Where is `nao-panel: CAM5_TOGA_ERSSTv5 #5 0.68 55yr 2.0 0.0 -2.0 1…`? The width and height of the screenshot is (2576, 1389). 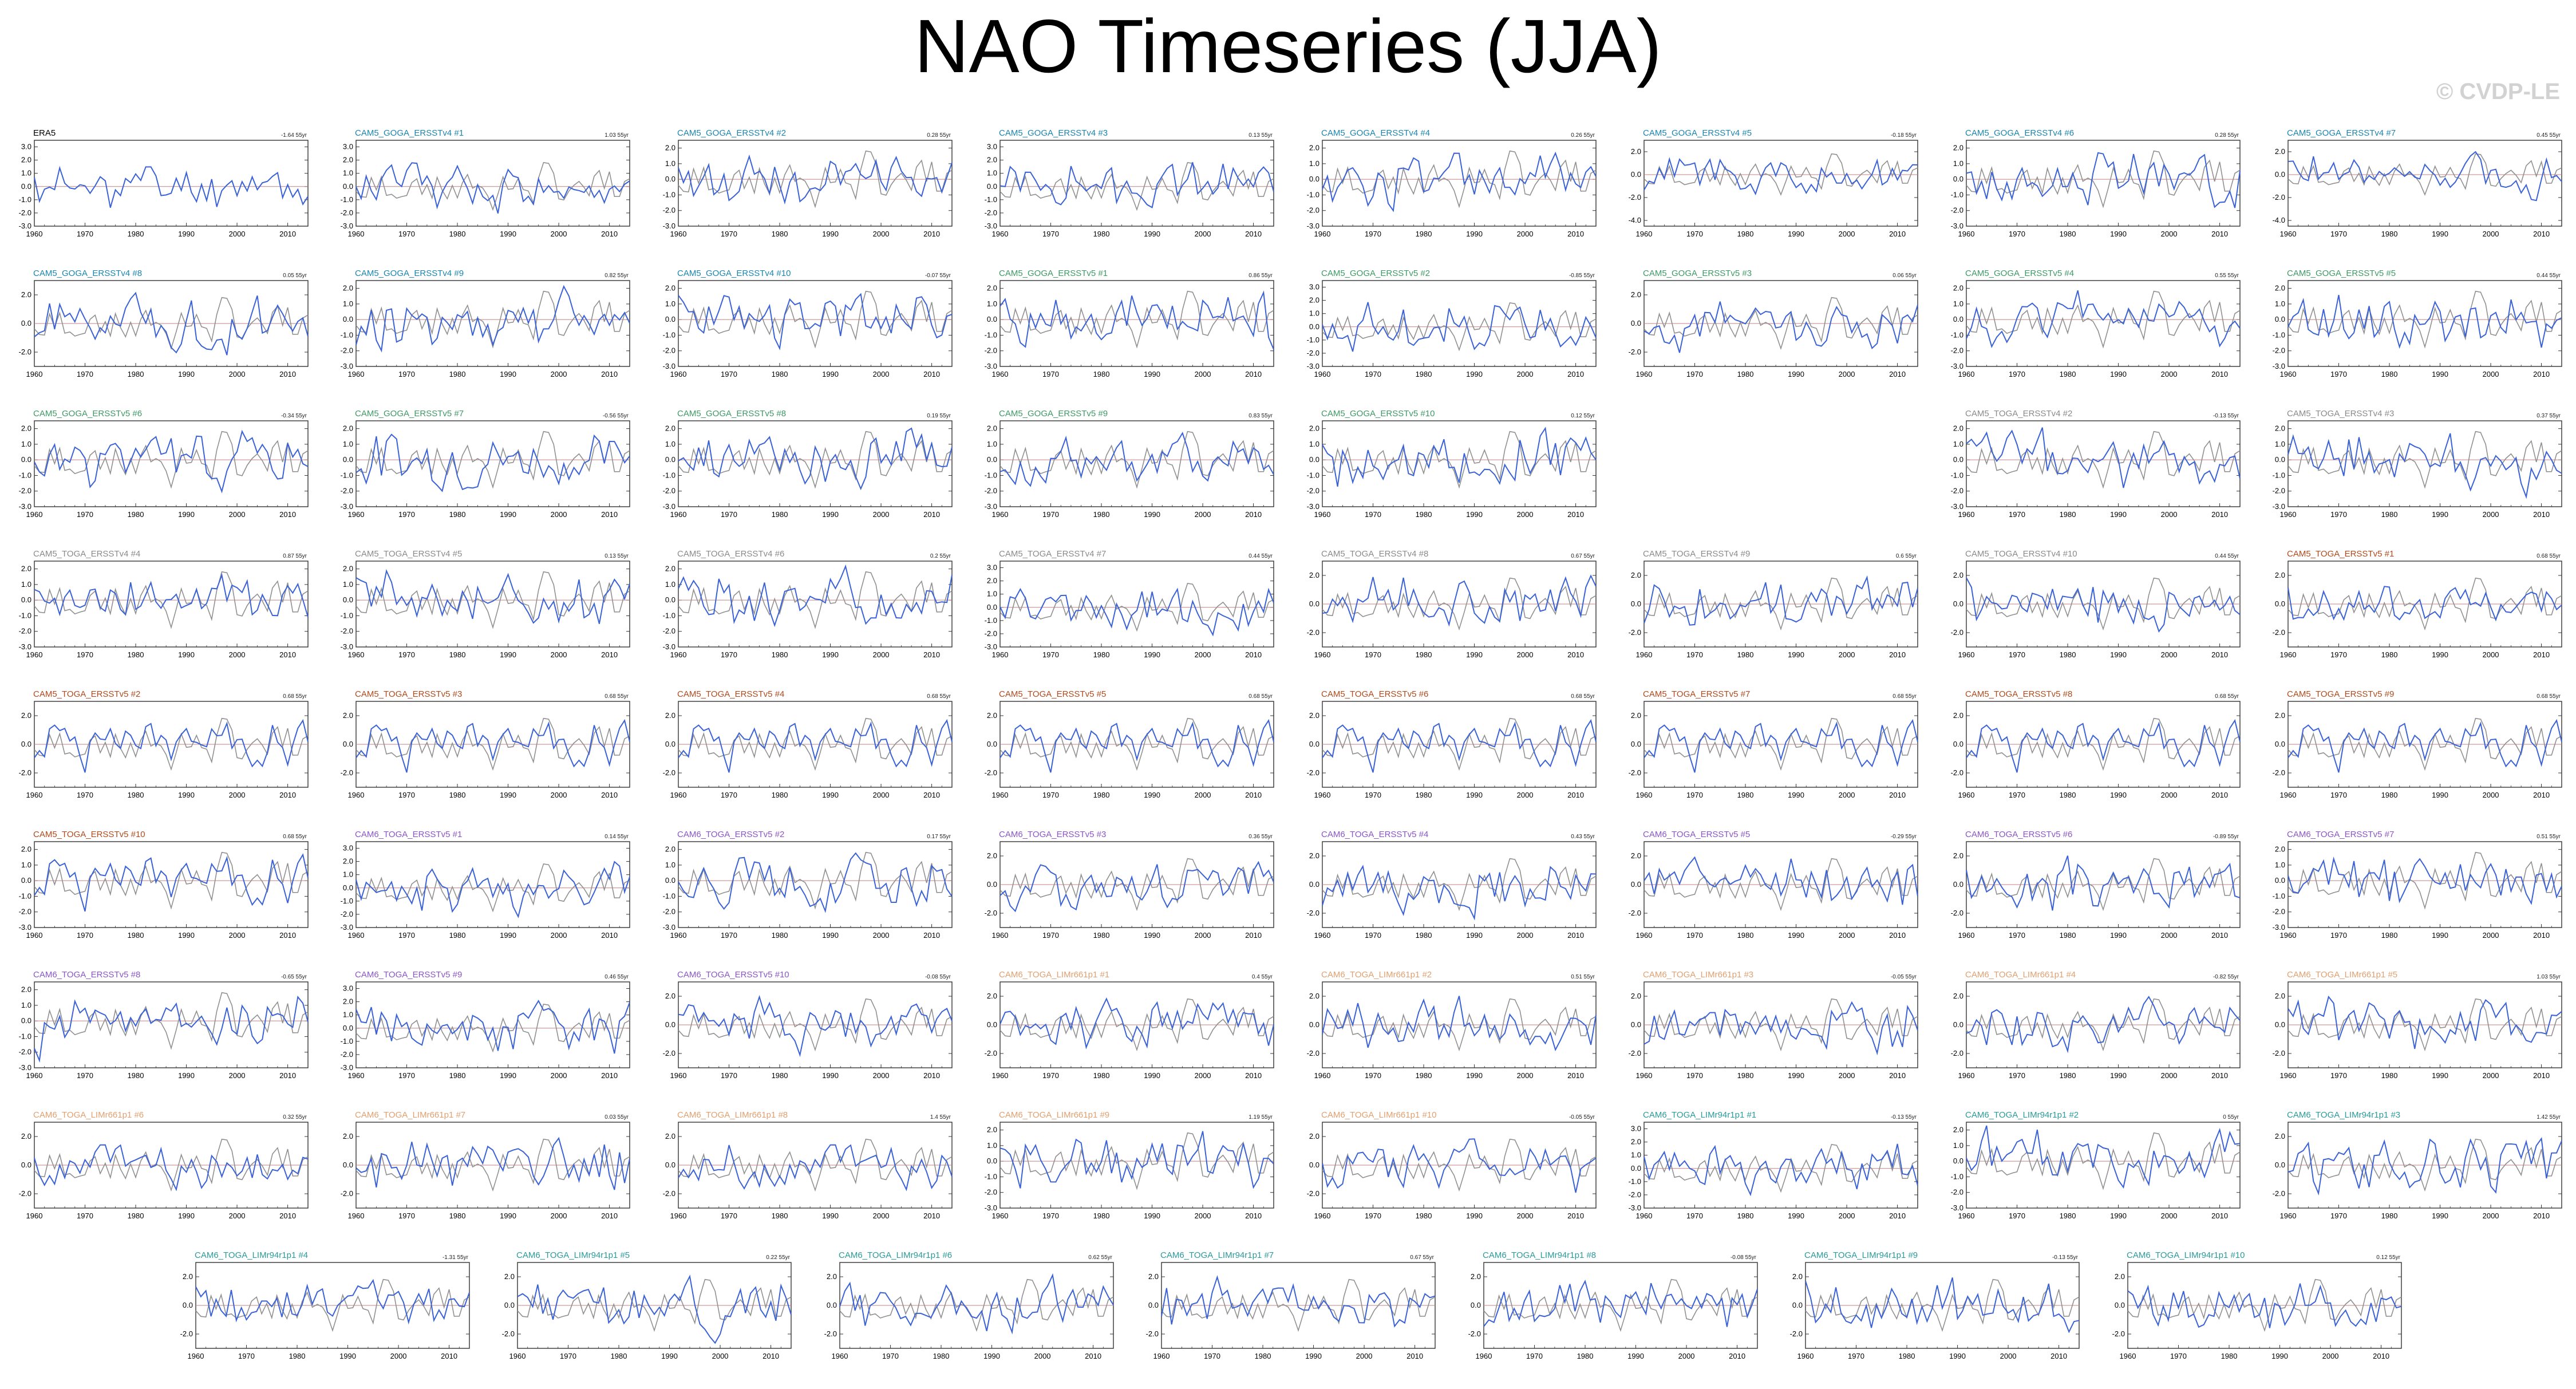
nao-panel: CAM5_TOGA_ERSSTv5 #5 0.68 55yr 2.0 0.0 -2.0 1… is located at coordinates (1129, 744).